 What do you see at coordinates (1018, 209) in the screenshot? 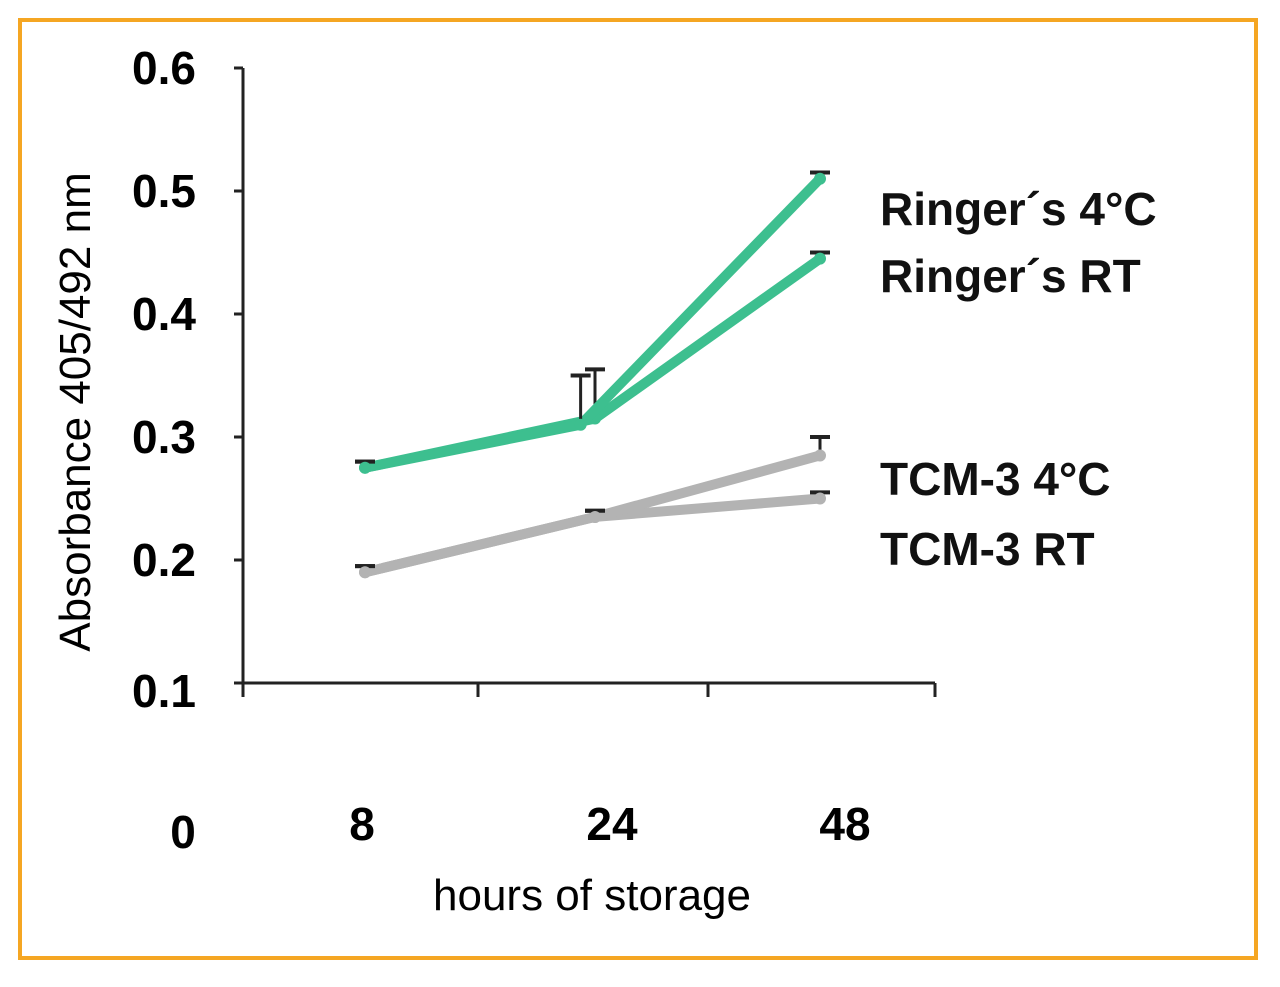
I see `legend-label: Ringer´s 4°C` at bounding box center [1018, 209].